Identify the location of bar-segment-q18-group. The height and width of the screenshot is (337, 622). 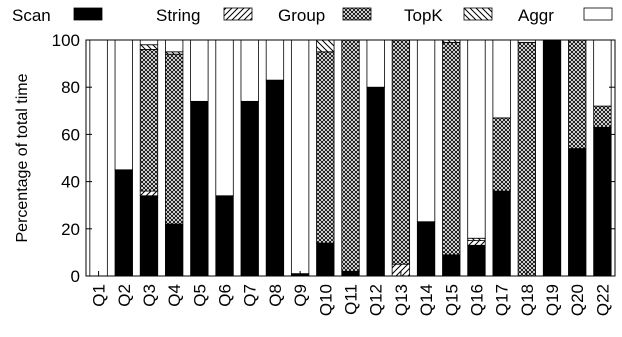
(526, 159).